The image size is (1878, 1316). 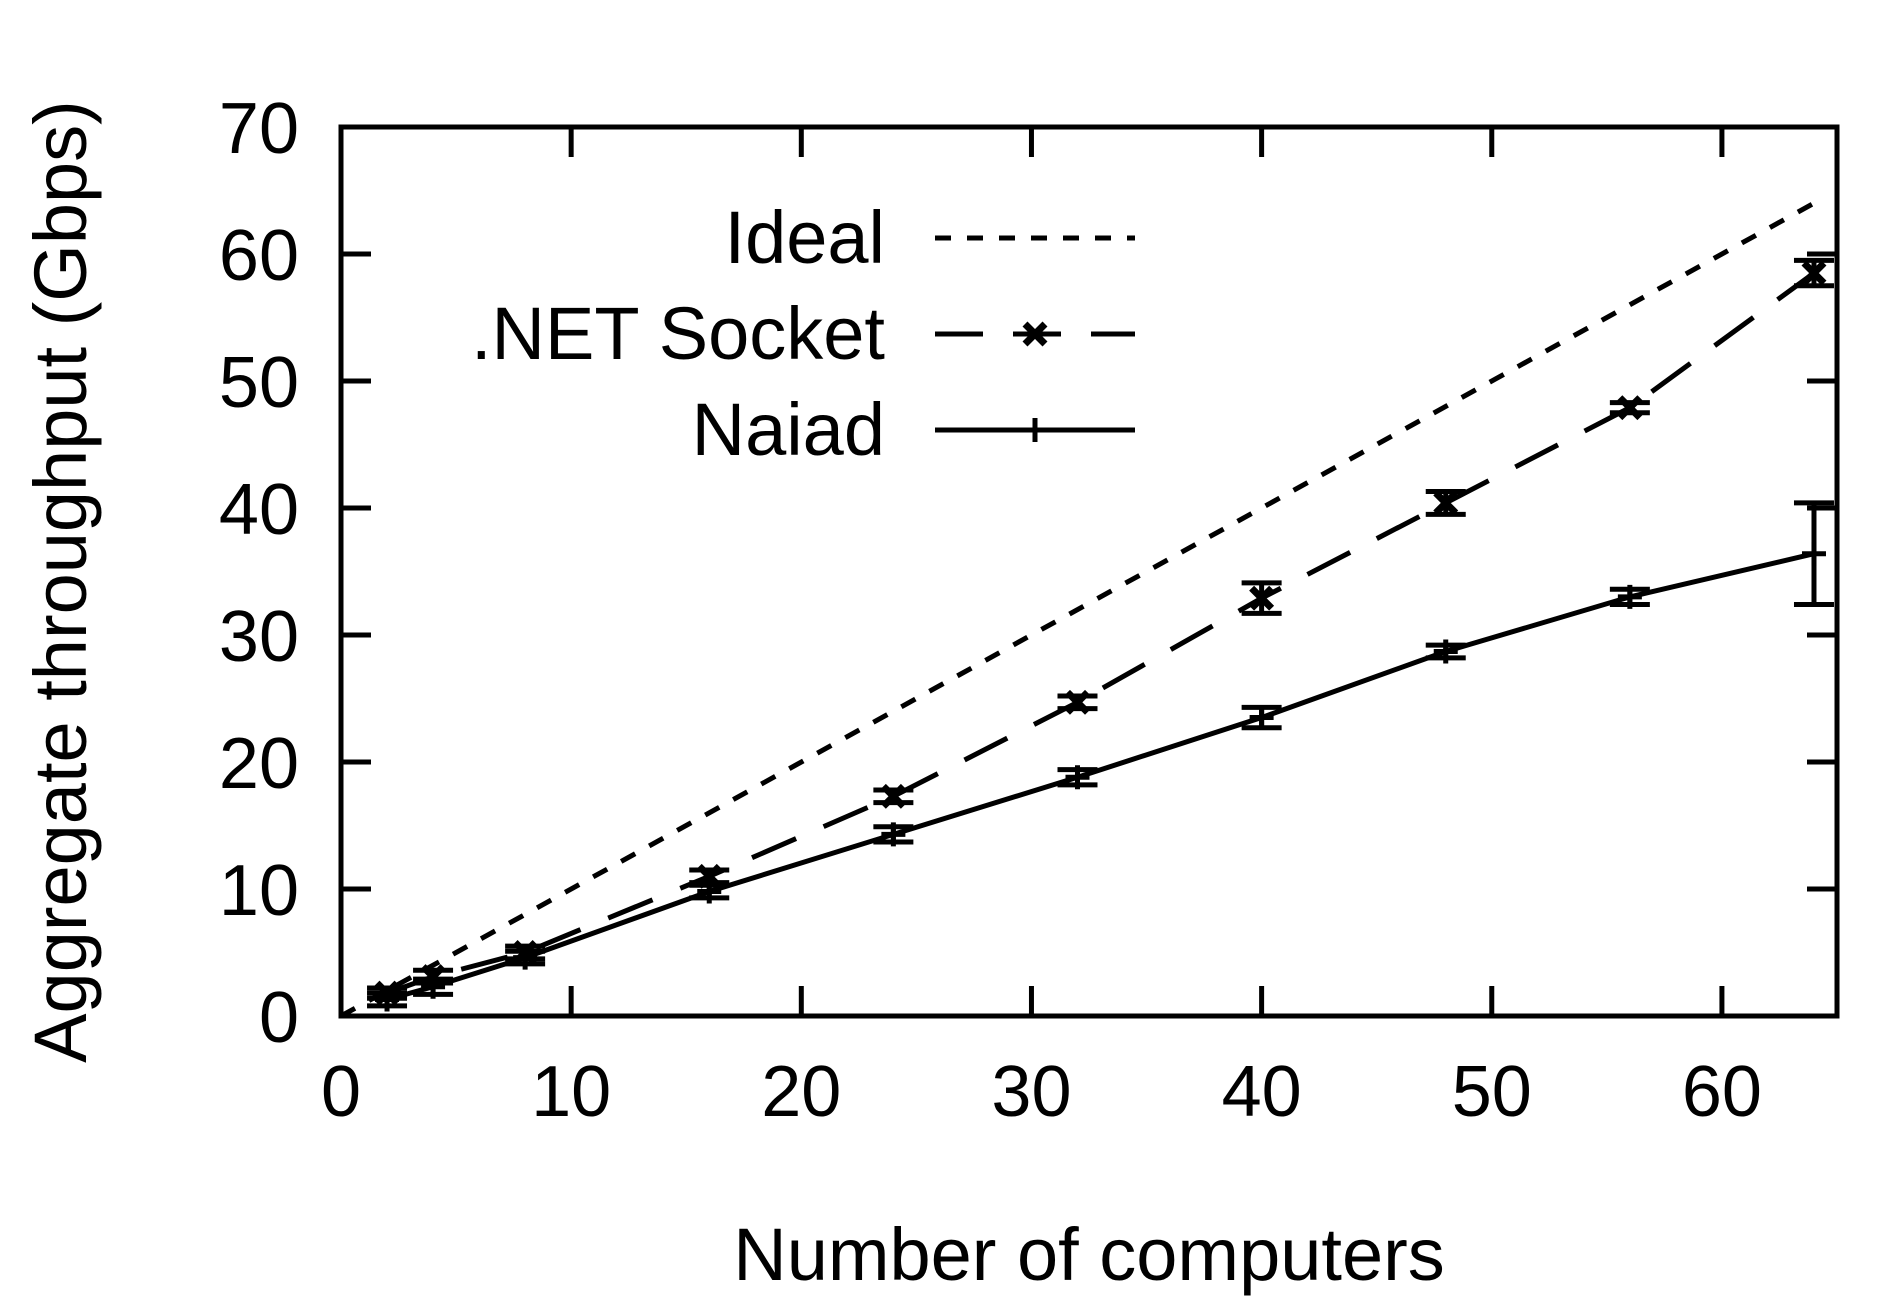 I want to click on x-tick-label: 50, so click(x=1492, y=1092).